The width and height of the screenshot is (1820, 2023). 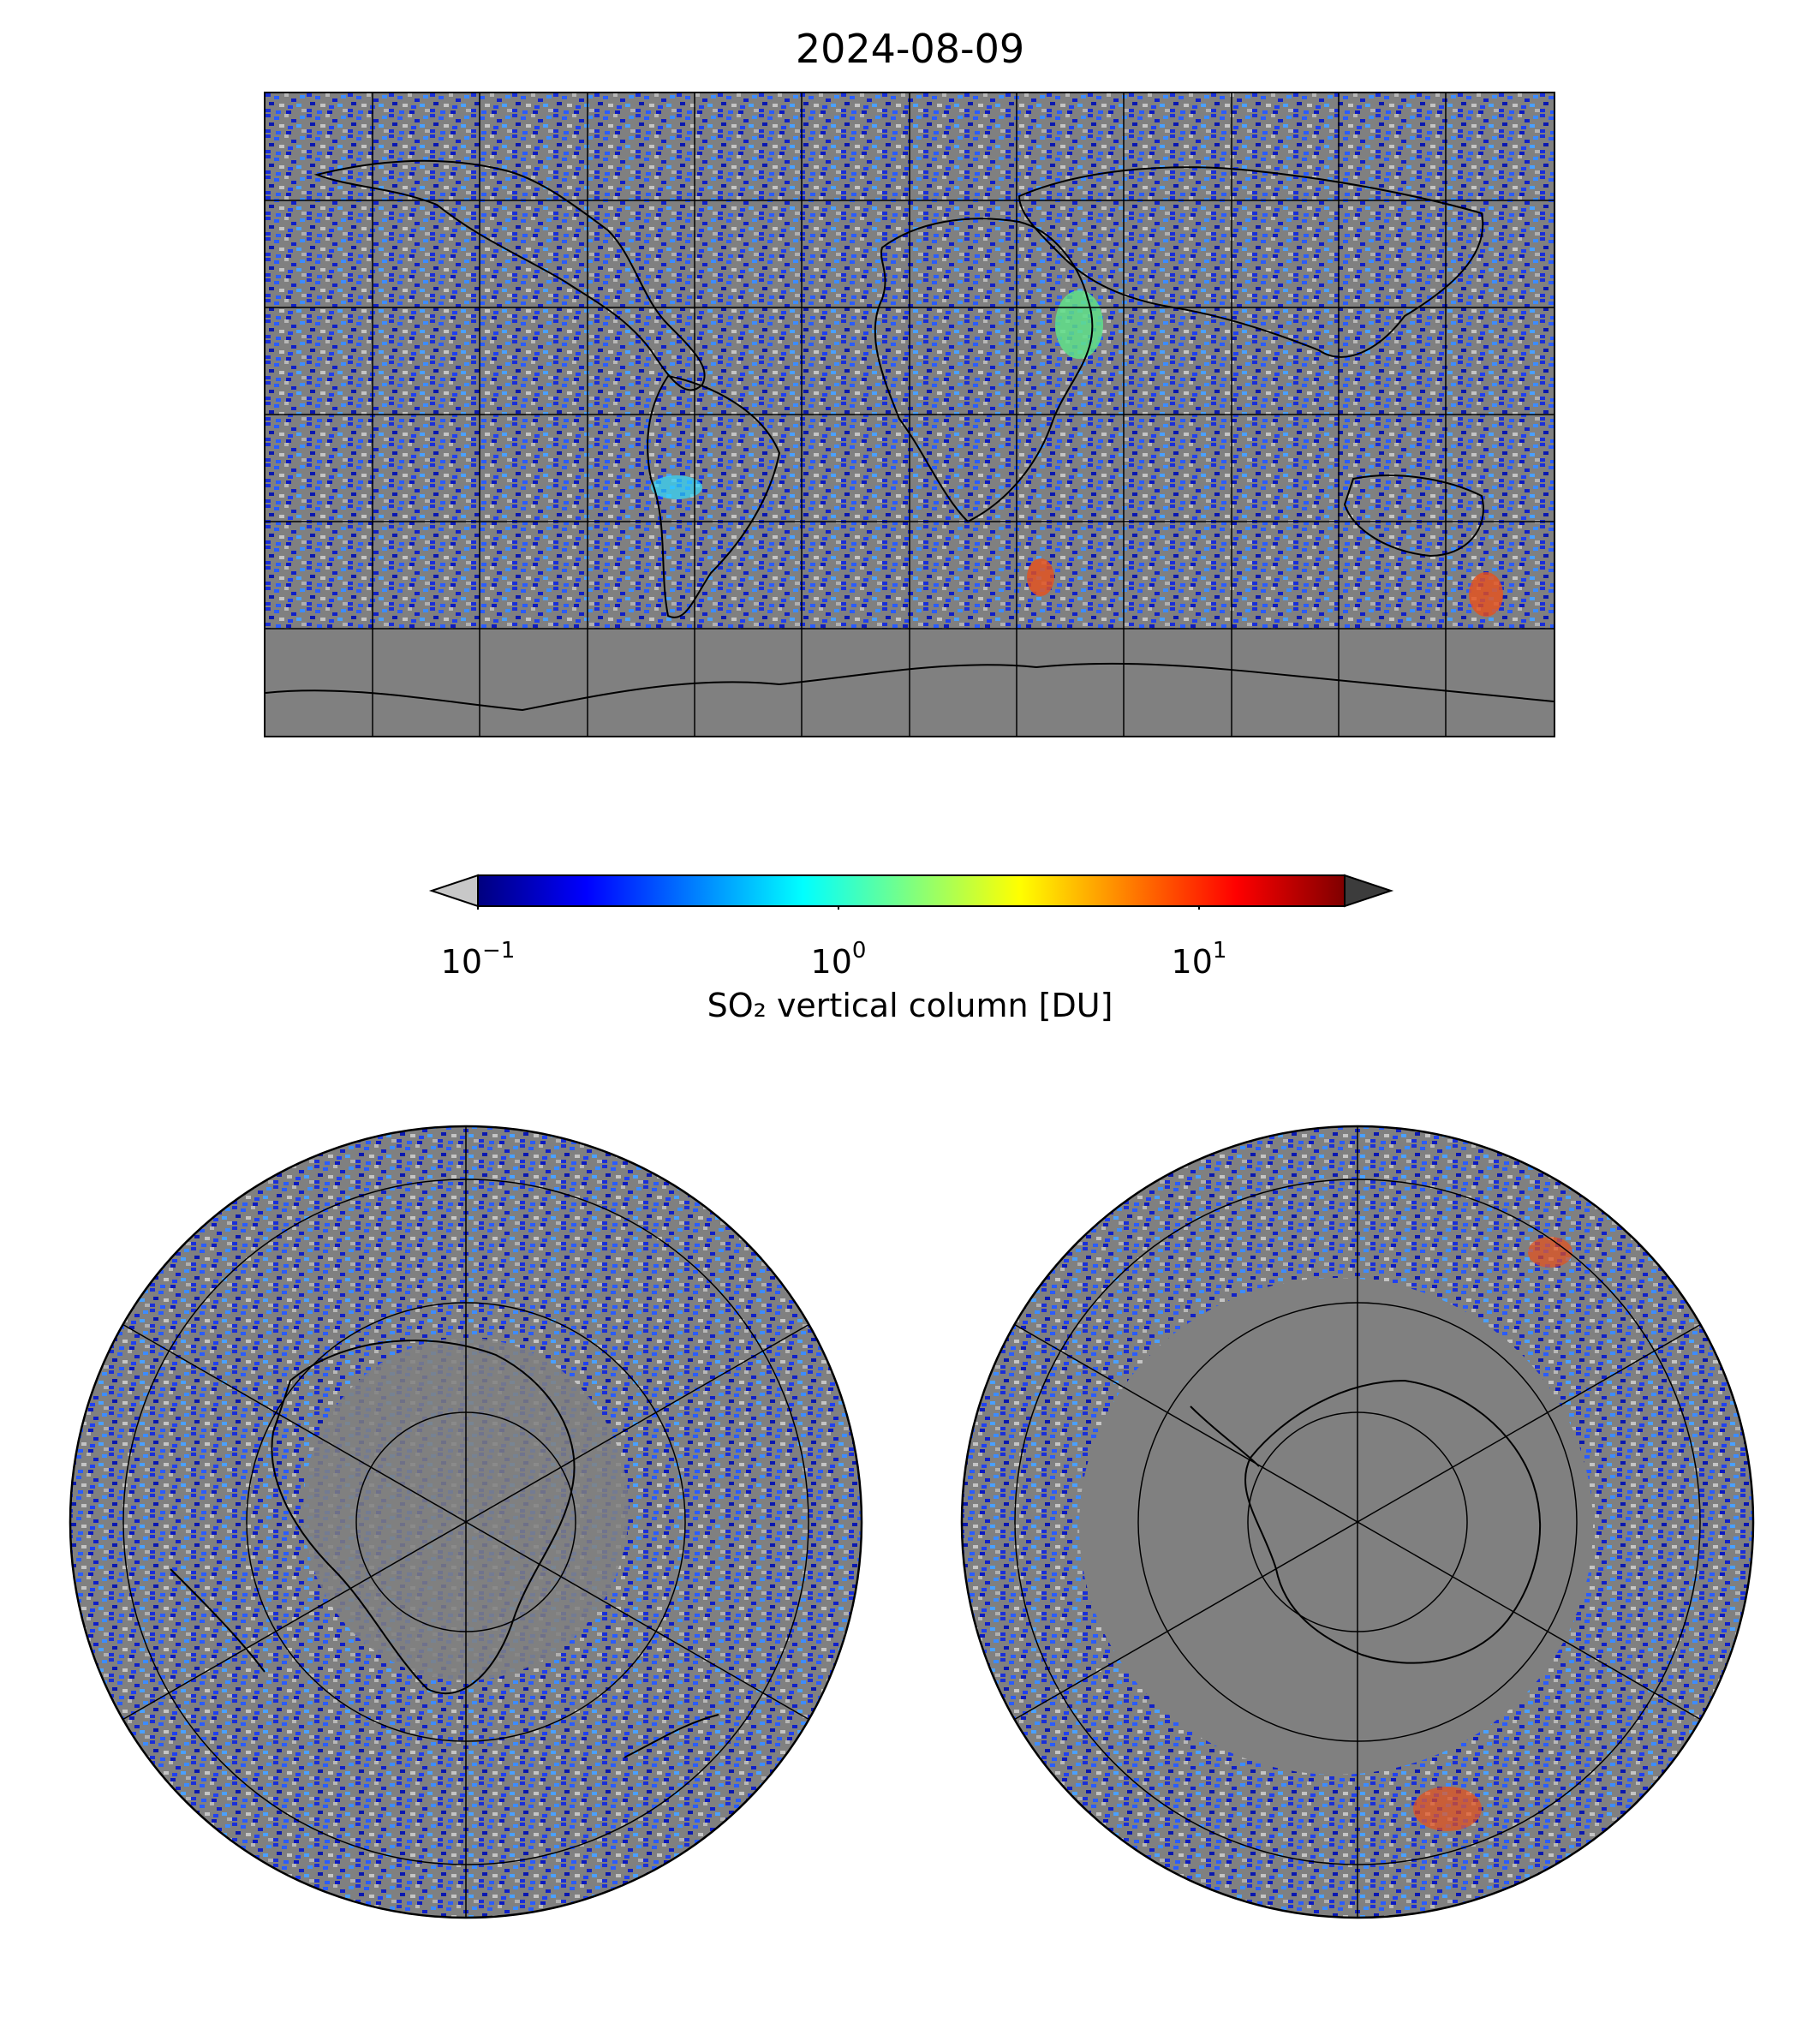 What do you see at coordinates (453, 891) in the screenshot?
I see `colorbar-under-extend` at bounding box center [453, 891].